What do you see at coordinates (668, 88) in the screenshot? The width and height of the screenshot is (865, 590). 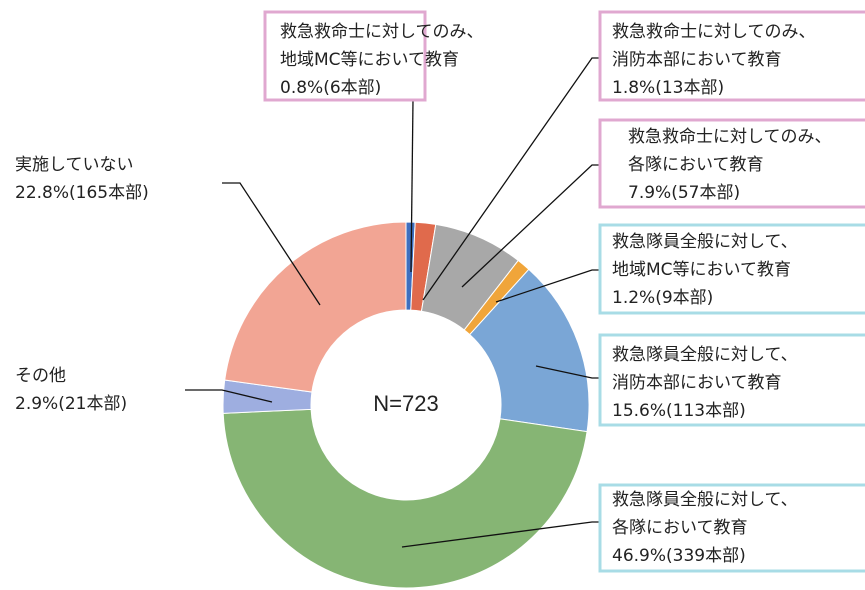 I see `value-label: 1.8%(13本部)` at bounding box center [668, 88].